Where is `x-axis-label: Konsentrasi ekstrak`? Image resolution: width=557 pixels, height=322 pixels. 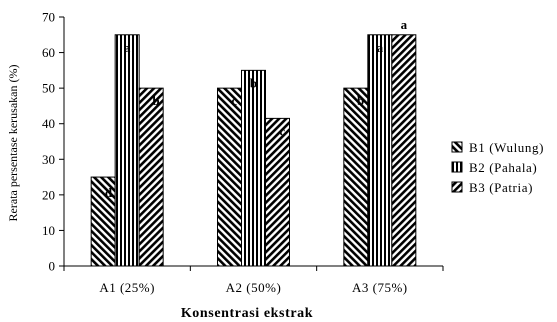
x-axis-label: Konsentrasi ekstrak is located at coordinates (247, 313).